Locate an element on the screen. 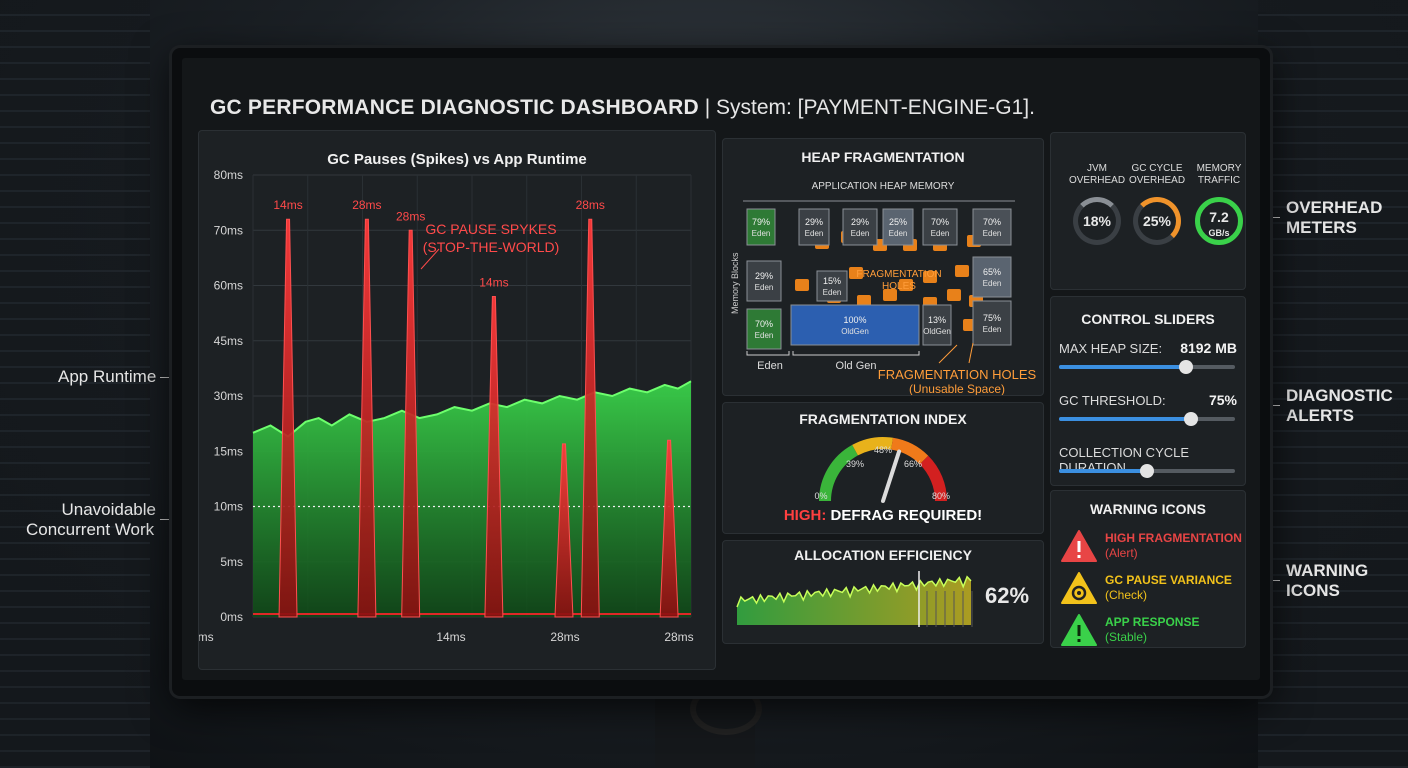 The image size is (1408, 768). y-tick-label: 45ms is located at coordinates (228, 341).